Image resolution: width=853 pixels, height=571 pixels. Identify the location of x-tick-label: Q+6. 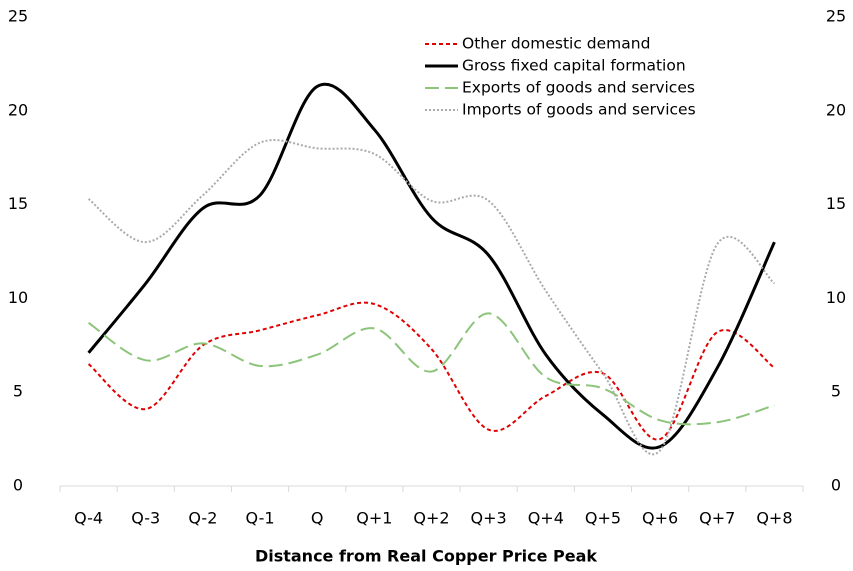
(660, 518).